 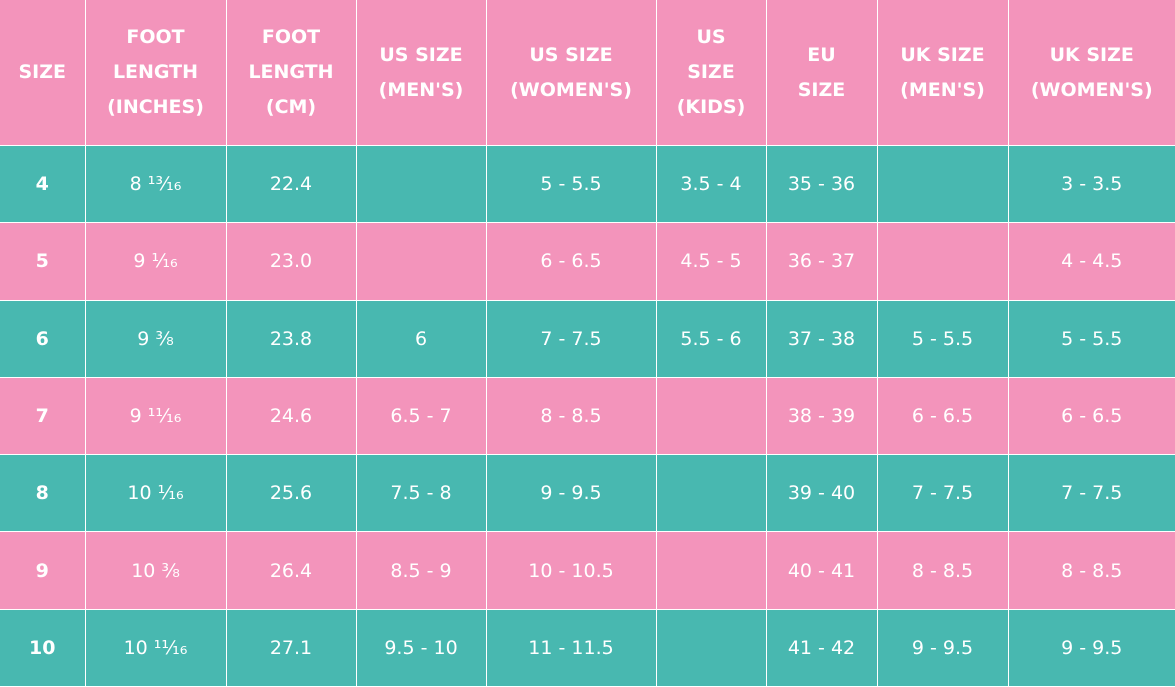 I want to click on header-cell: FOOT LENGTH (CM), so click(x=291, y=73).